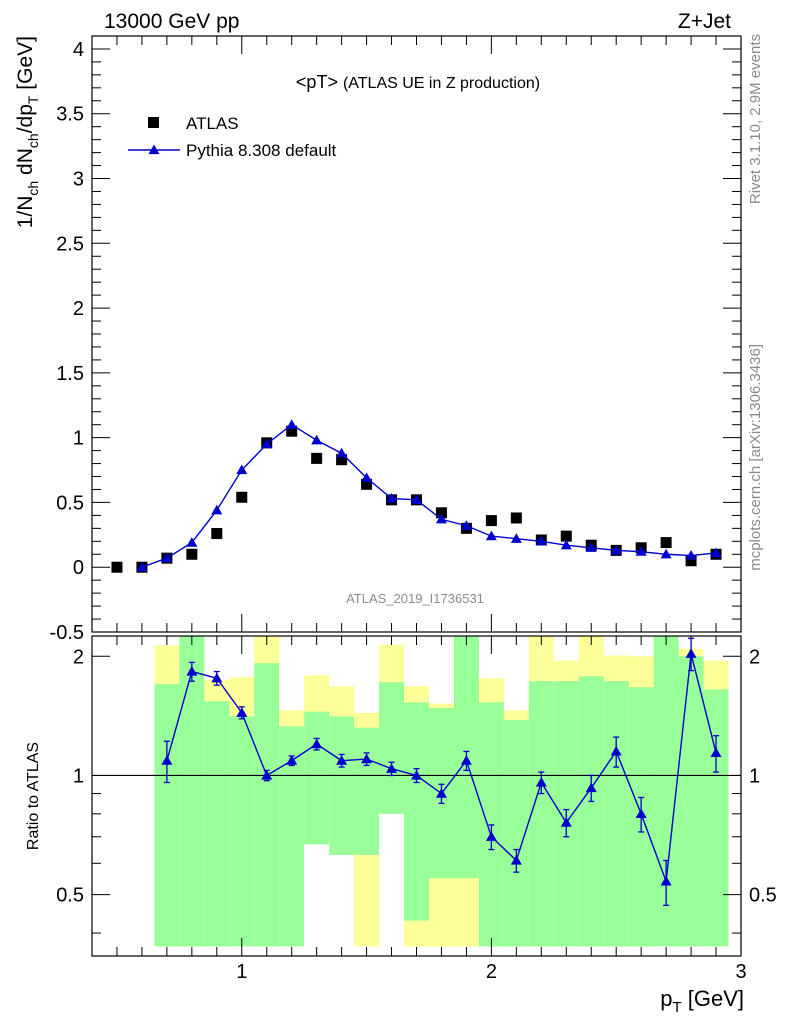 This screenshot has height=1024, width=786. Describe the element at coordinates (153, 122) in the screenshot. I see `legend-atlas-marker` at that location.